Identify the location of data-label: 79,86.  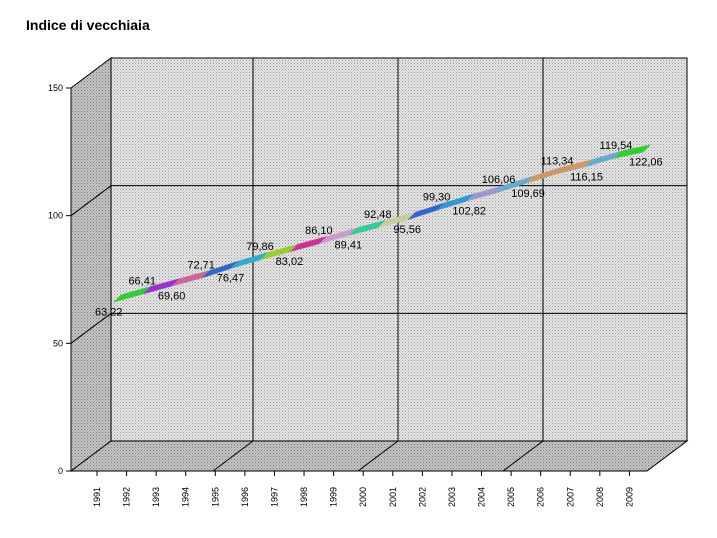
(260, 247).